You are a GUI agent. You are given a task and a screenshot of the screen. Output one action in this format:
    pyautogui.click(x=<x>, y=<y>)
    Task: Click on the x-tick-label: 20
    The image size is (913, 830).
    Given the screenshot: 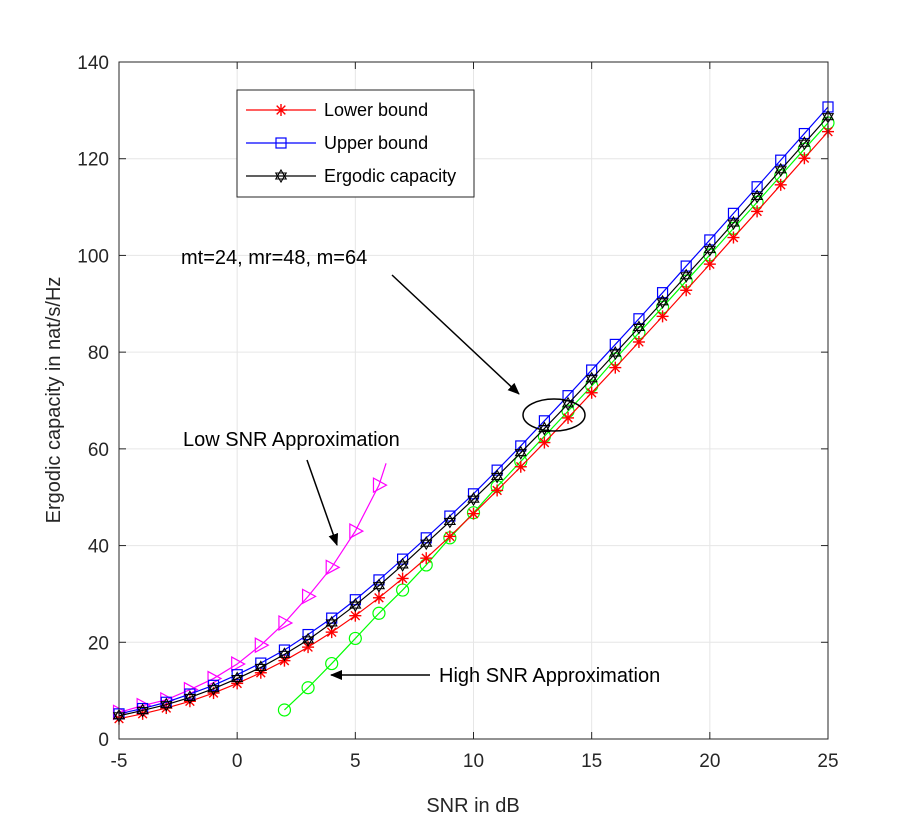 What is the action you would take?
    pyautogui.click(x=709, y=761)
    